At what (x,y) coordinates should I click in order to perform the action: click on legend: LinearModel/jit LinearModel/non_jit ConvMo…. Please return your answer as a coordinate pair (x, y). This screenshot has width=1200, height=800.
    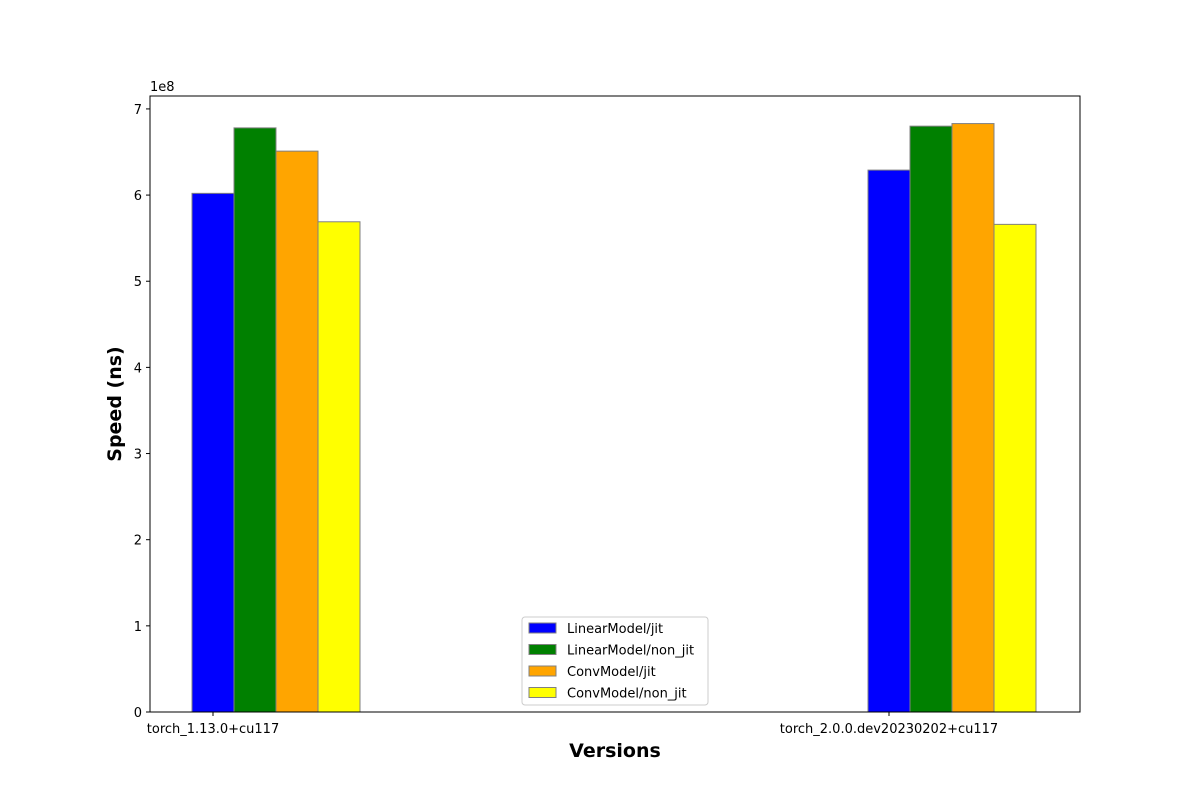
    Looking at the image, I should click on (615, 661).